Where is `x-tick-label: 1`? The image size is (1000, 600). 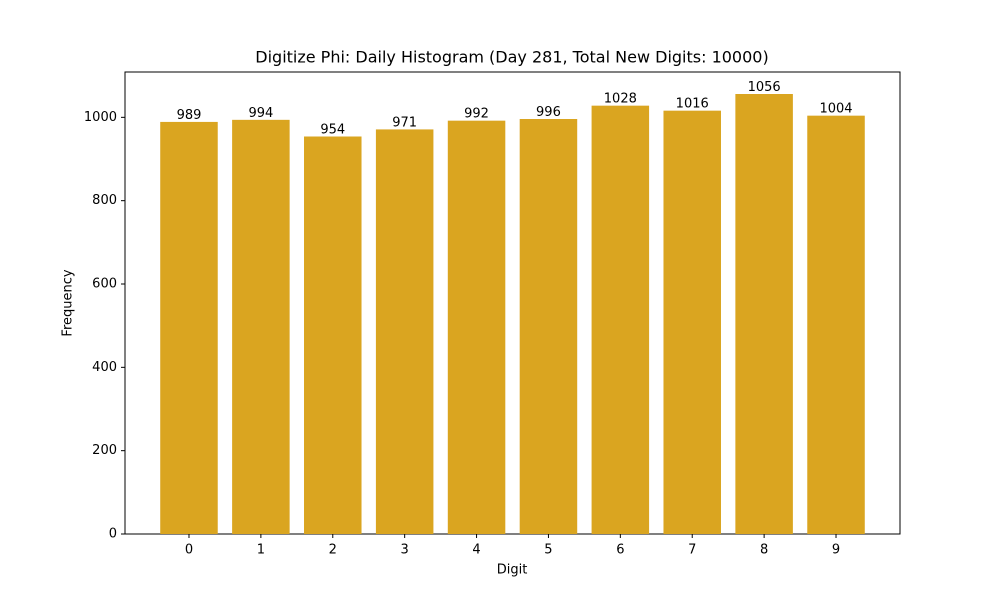 x-tick-label: 1 is located at coordinates (261, 550).